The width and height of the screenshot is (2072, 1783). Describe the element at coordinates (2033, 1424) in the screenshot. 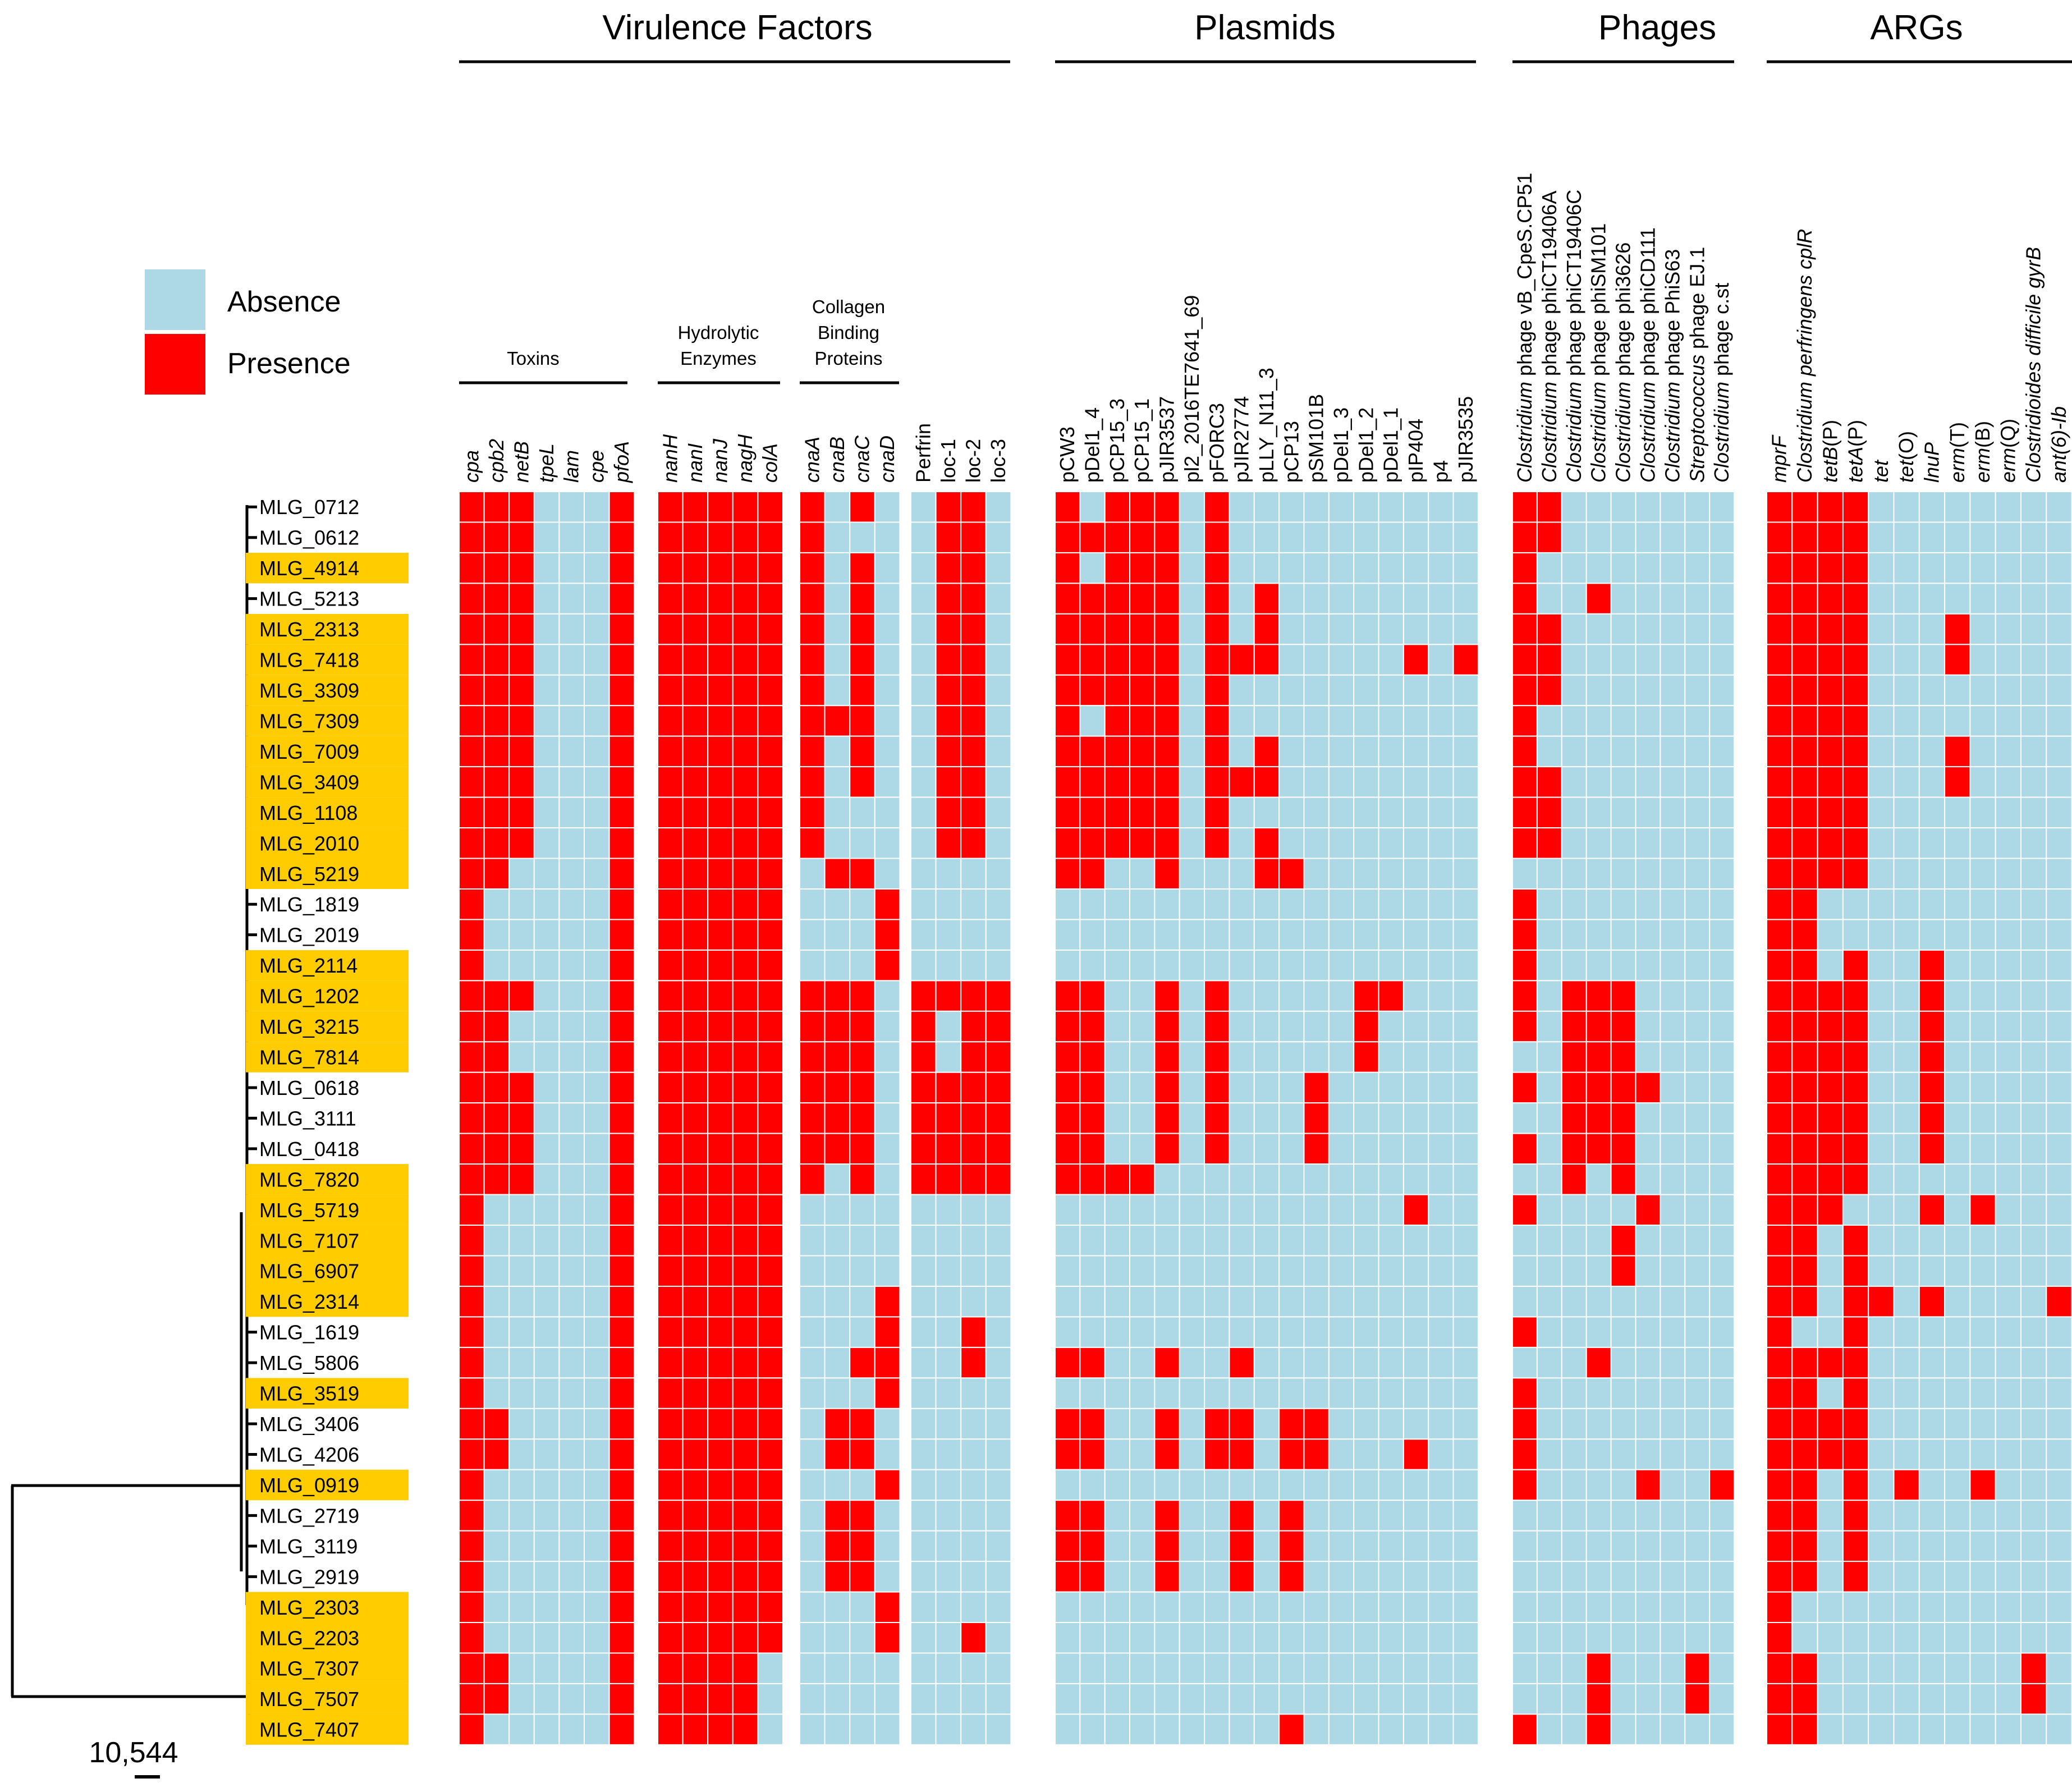

I see `heatmap-cell-mlg-3406-b6-c10` at that location.